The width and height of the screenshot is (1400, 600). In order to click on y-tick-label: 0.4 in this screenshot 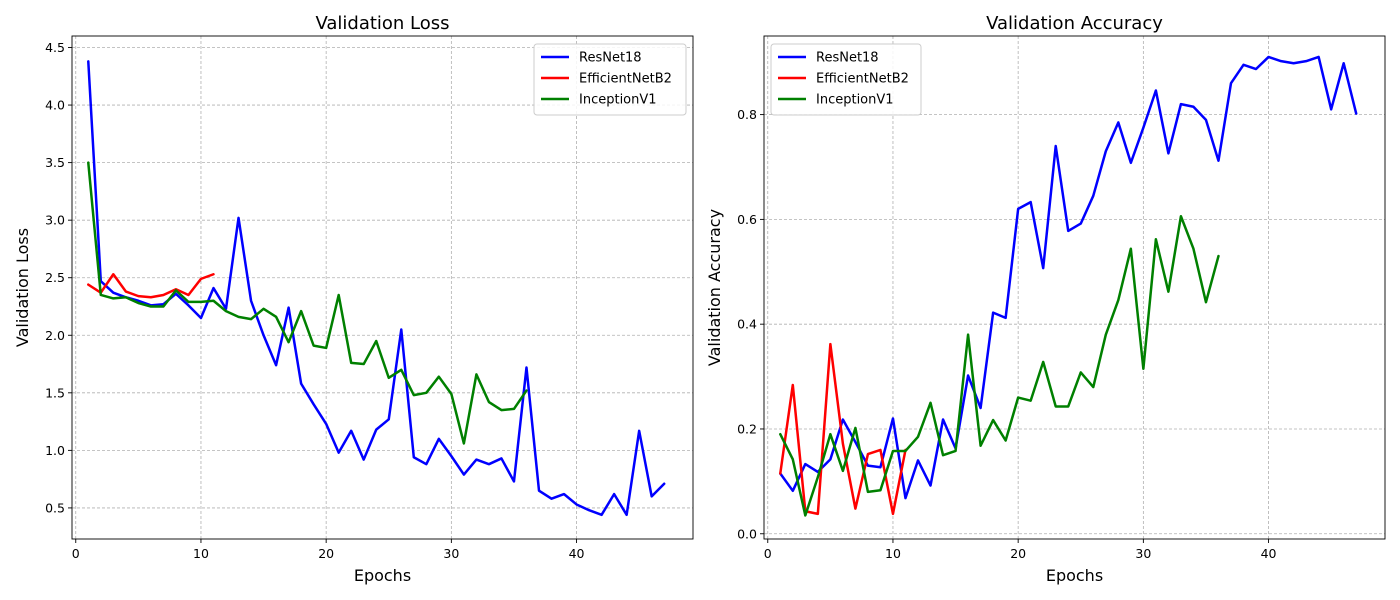, I will do `click(747, 324)`.